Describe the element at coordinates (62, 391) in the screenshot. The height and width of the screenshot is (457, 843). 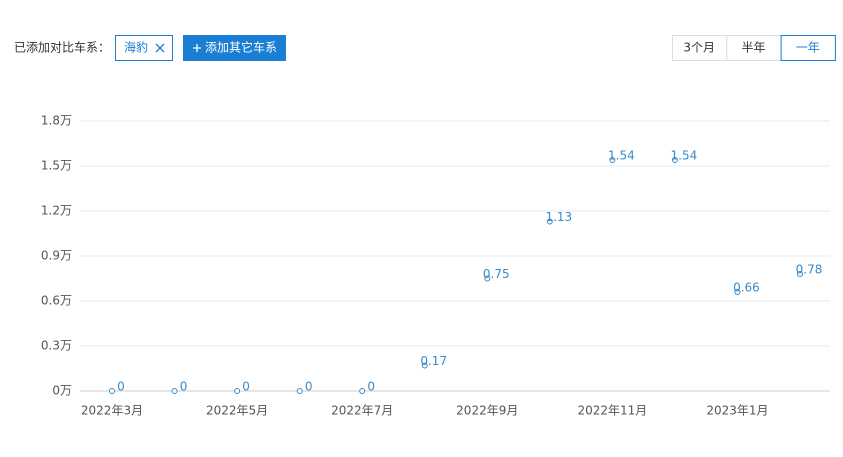
I see `y-tick-label: 0万` at that location.